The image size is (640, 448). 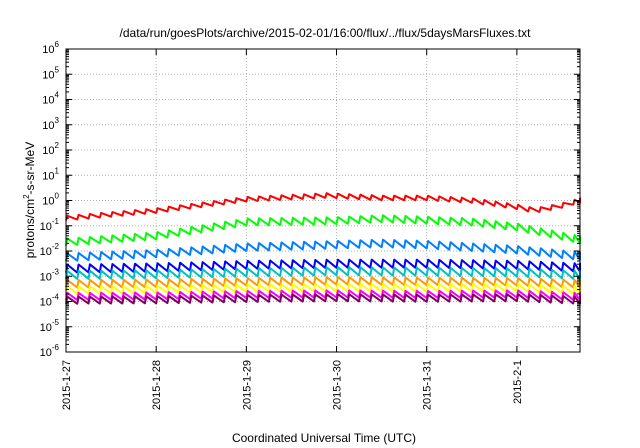 I want to click on y-tick-label-exponent: 3, so click(x=57, y=120).